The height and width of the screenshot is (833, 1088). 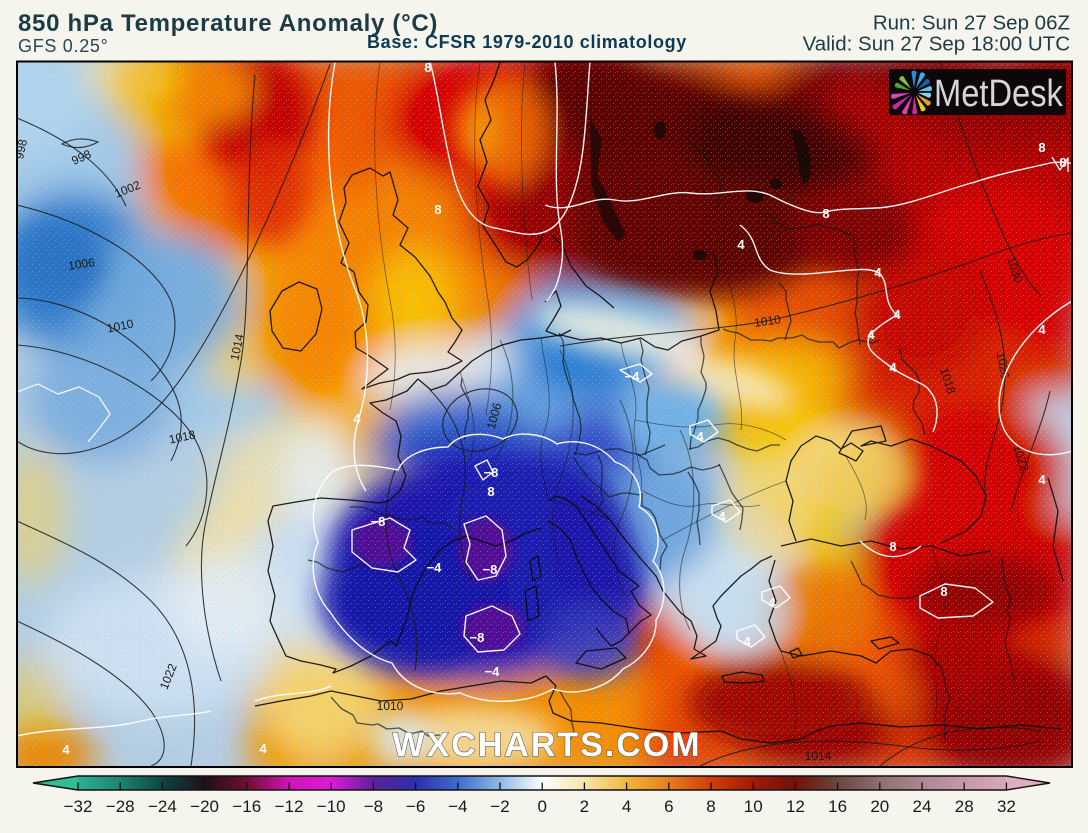 What do you see at coordinates (1006, 806) in the screenshot?
I see `svg-text: 32` at bounding box center [1006, 806].